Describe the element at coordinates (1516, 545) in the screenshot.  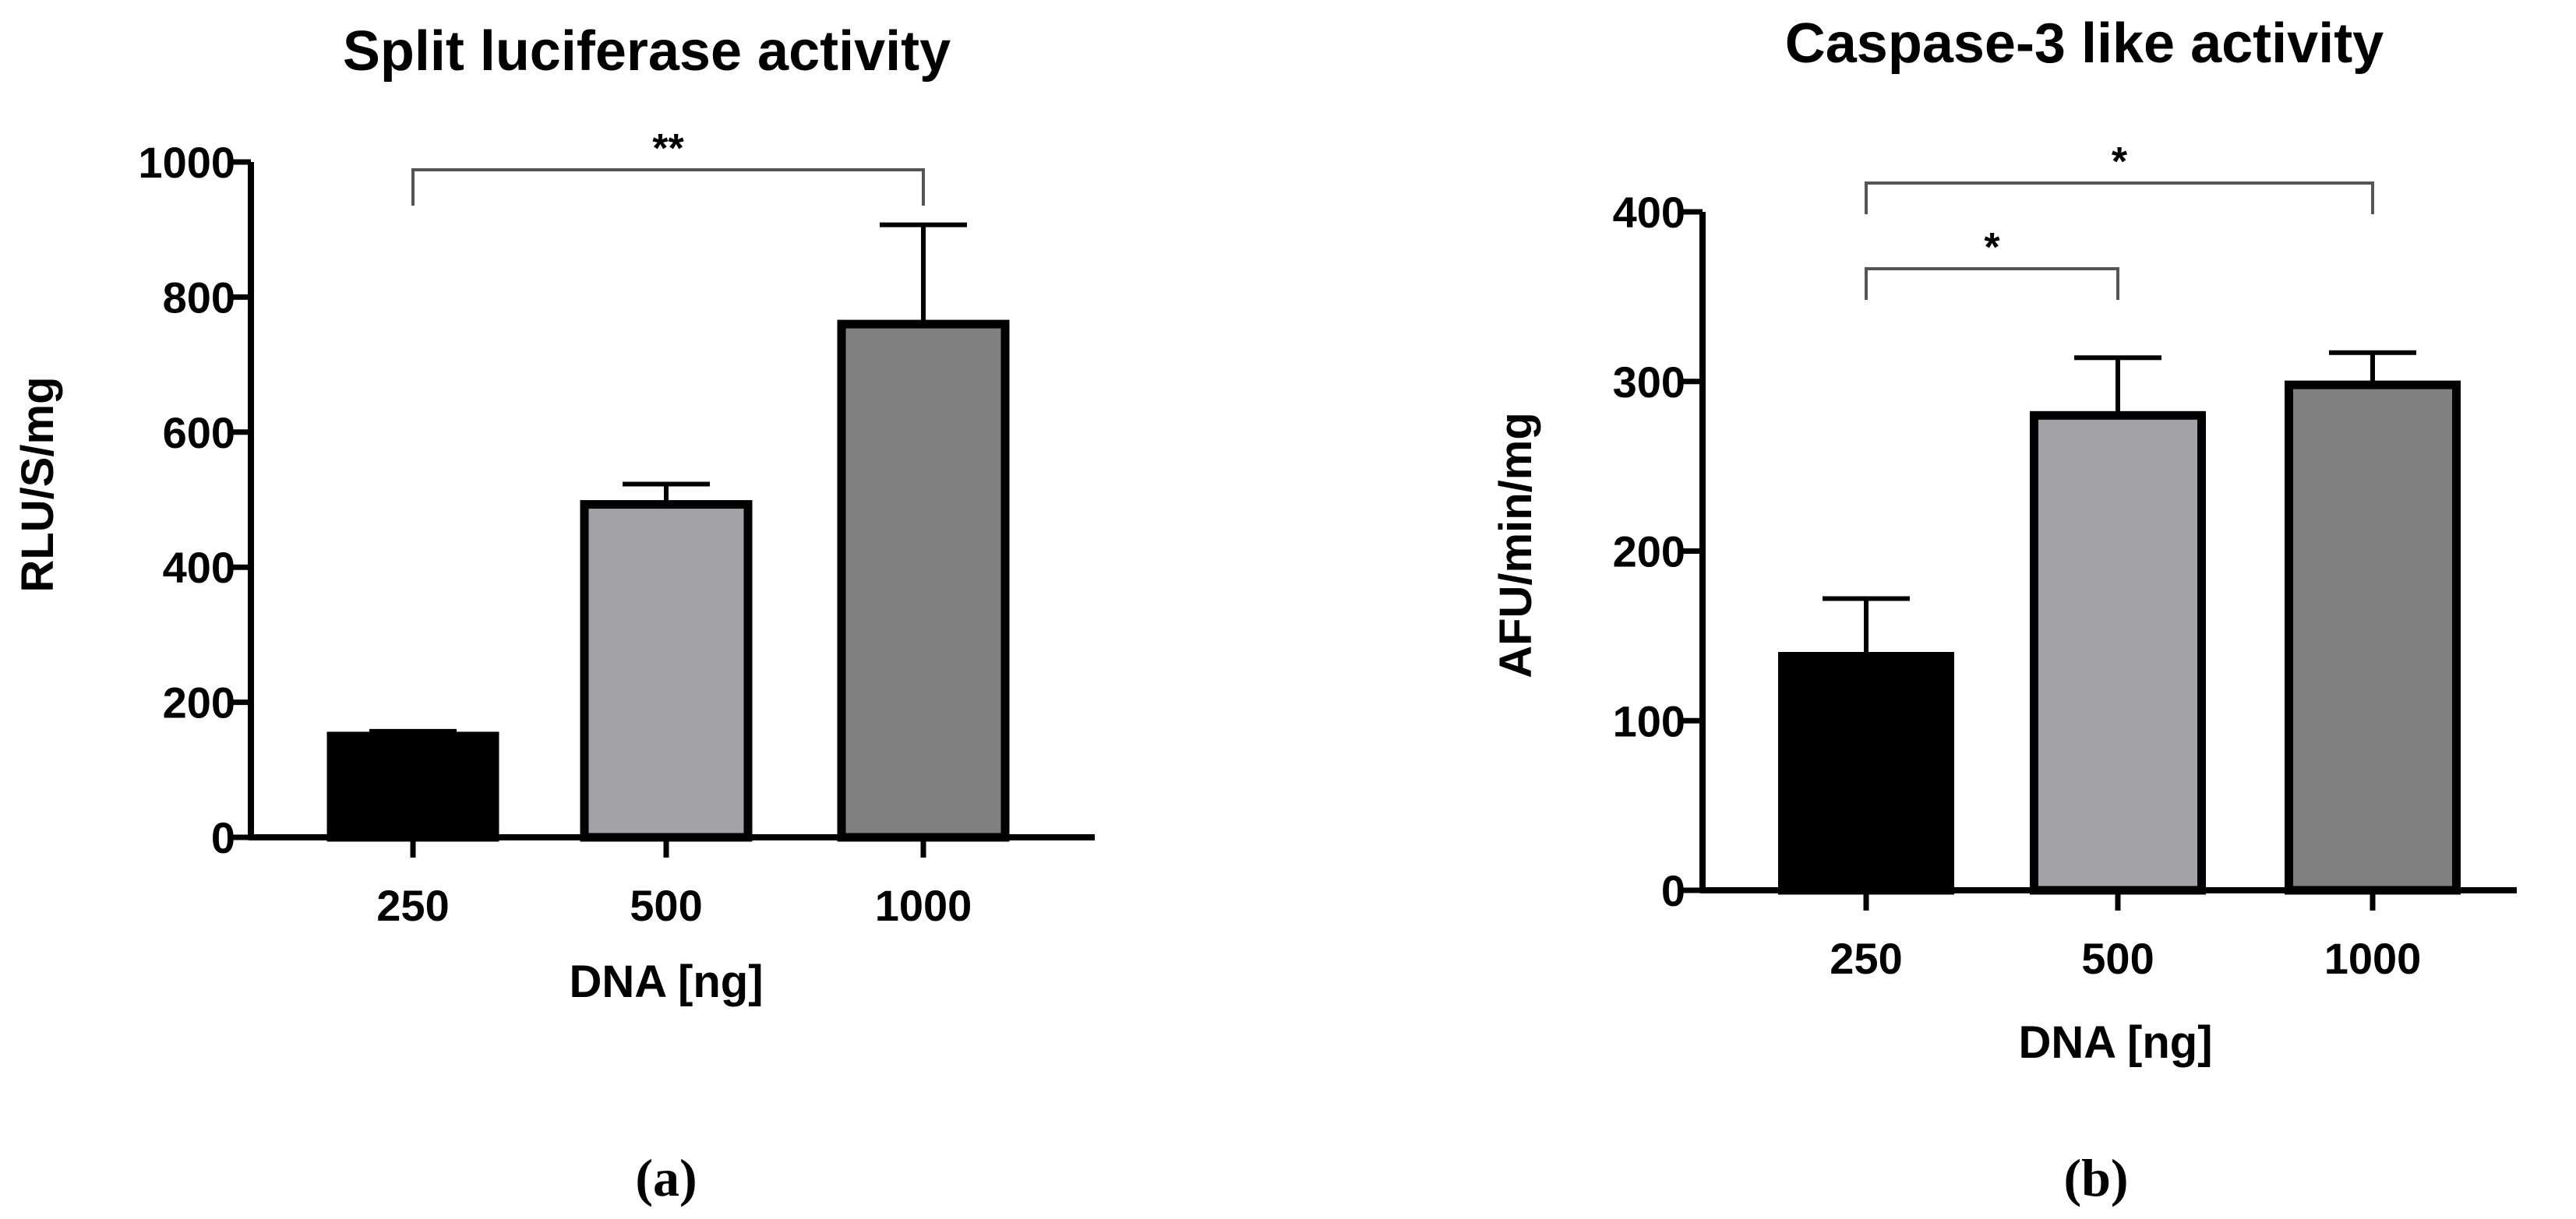
I see `y-axis-label-b: AFU/min/mg` at that location.